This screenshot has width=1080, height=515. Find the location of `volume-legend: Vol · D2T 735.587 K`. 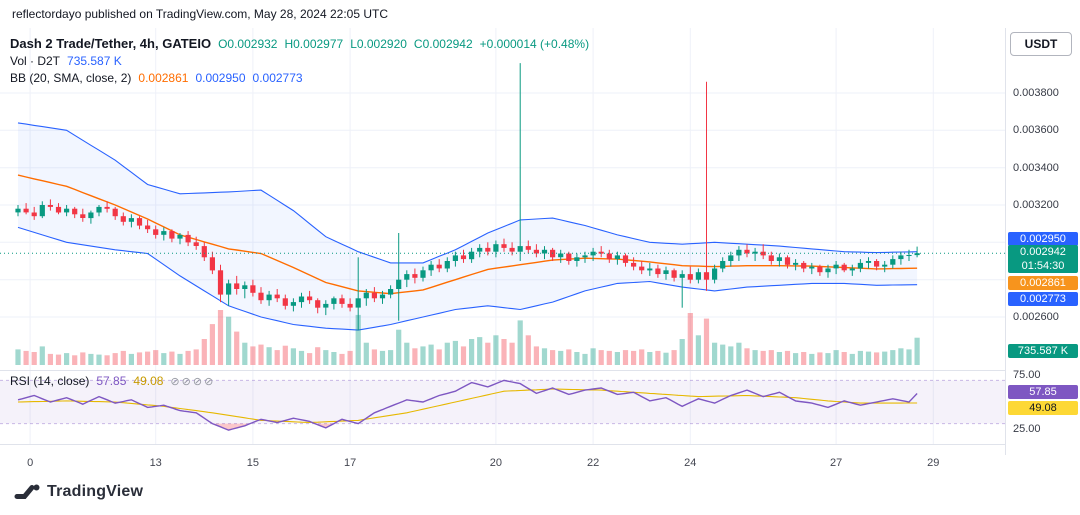

volume-legend: Vol · D2T 735.587 K is located at coordinates (69, 61).